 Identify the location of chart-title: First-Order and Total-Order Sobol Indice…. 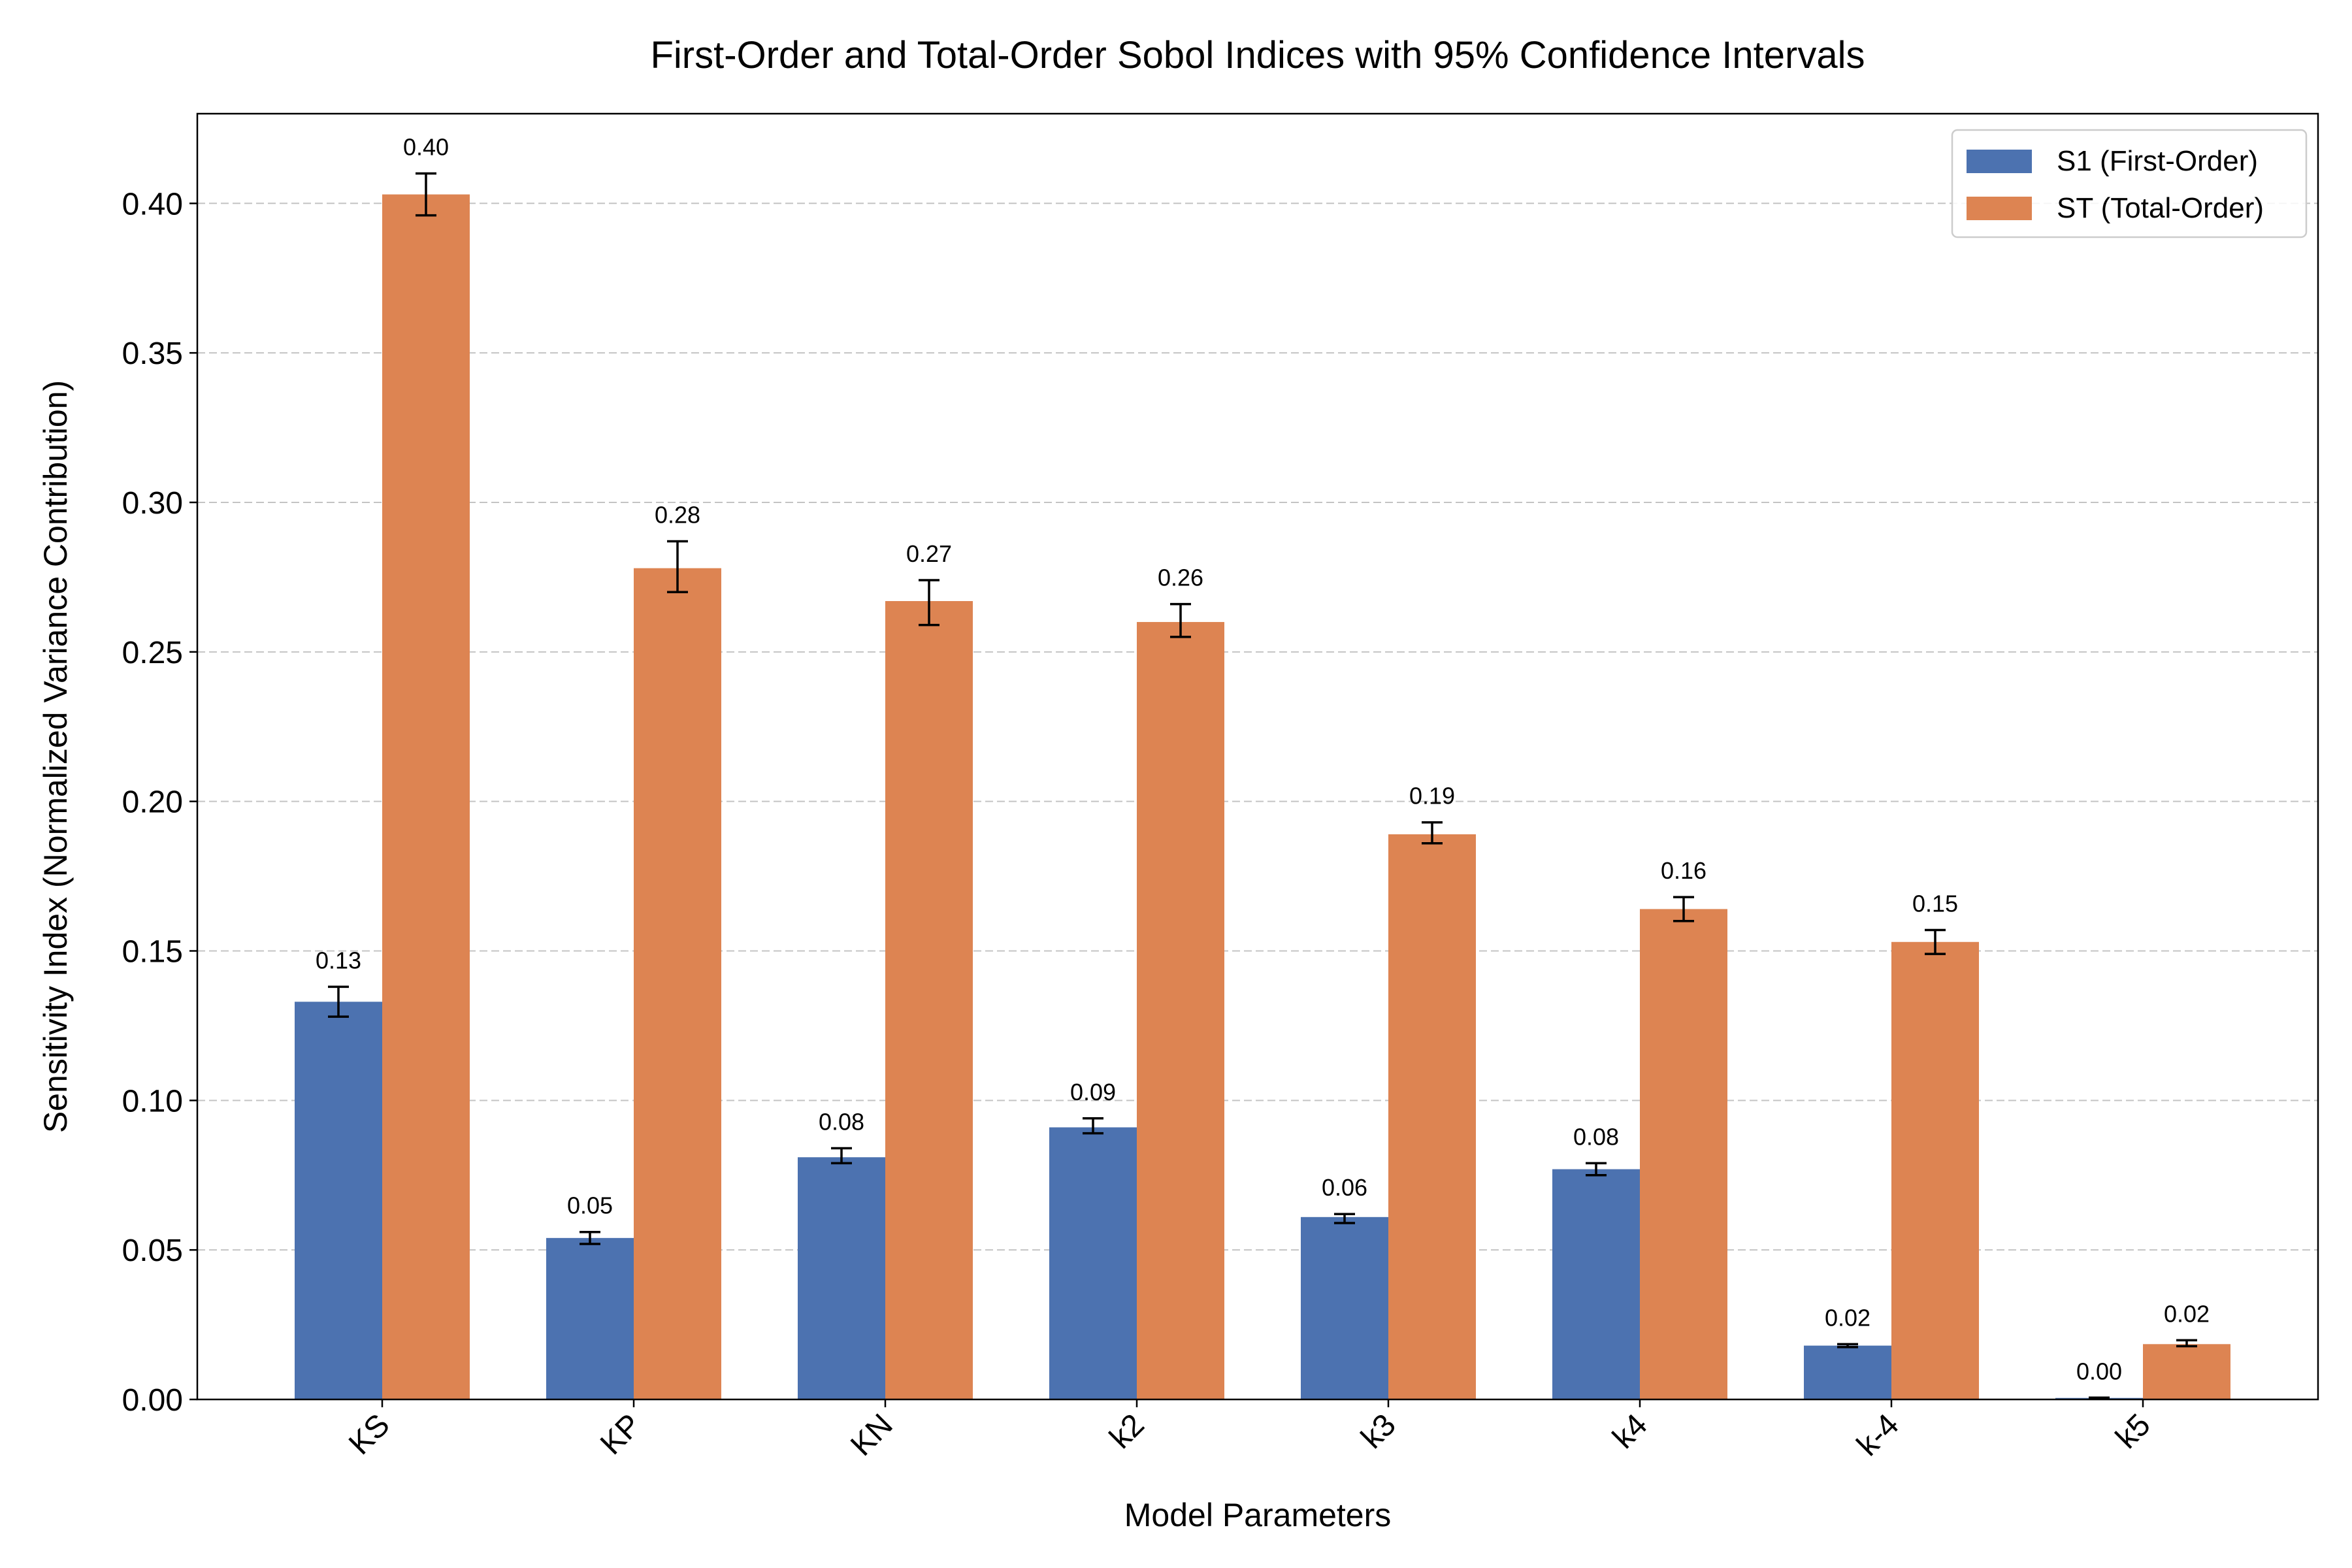
(1257, 55).